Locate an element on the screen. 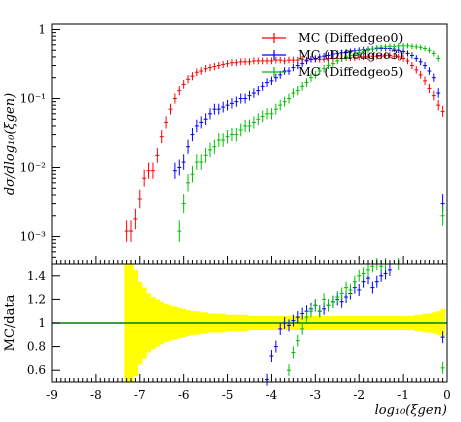  x-tick-label: -1 is located at coordinates (403, 395).